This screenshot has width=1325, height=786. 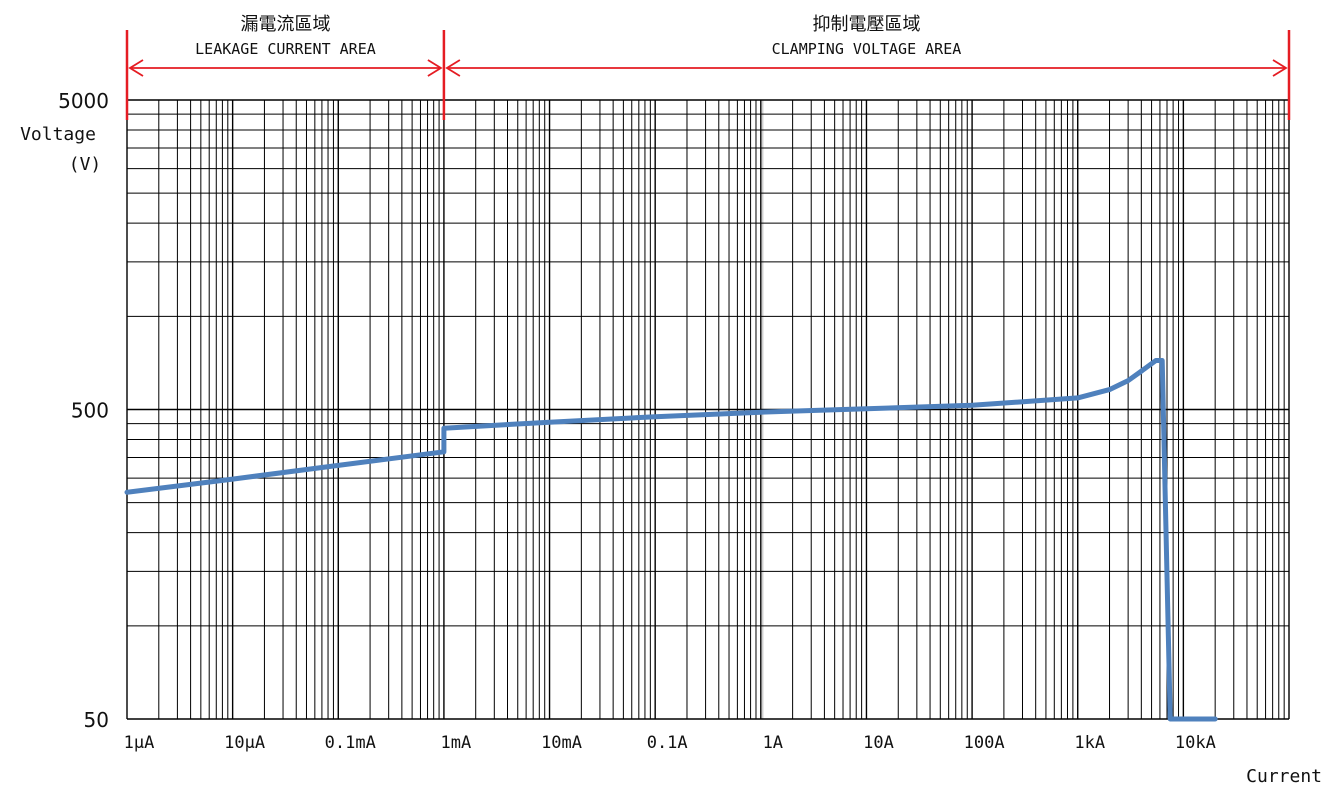 What do you see at coordinates (285, 49) in the screenshot?
I see `region-label-en: LEAKAGE CURRENT AREA` at bounding box center [285, 49].